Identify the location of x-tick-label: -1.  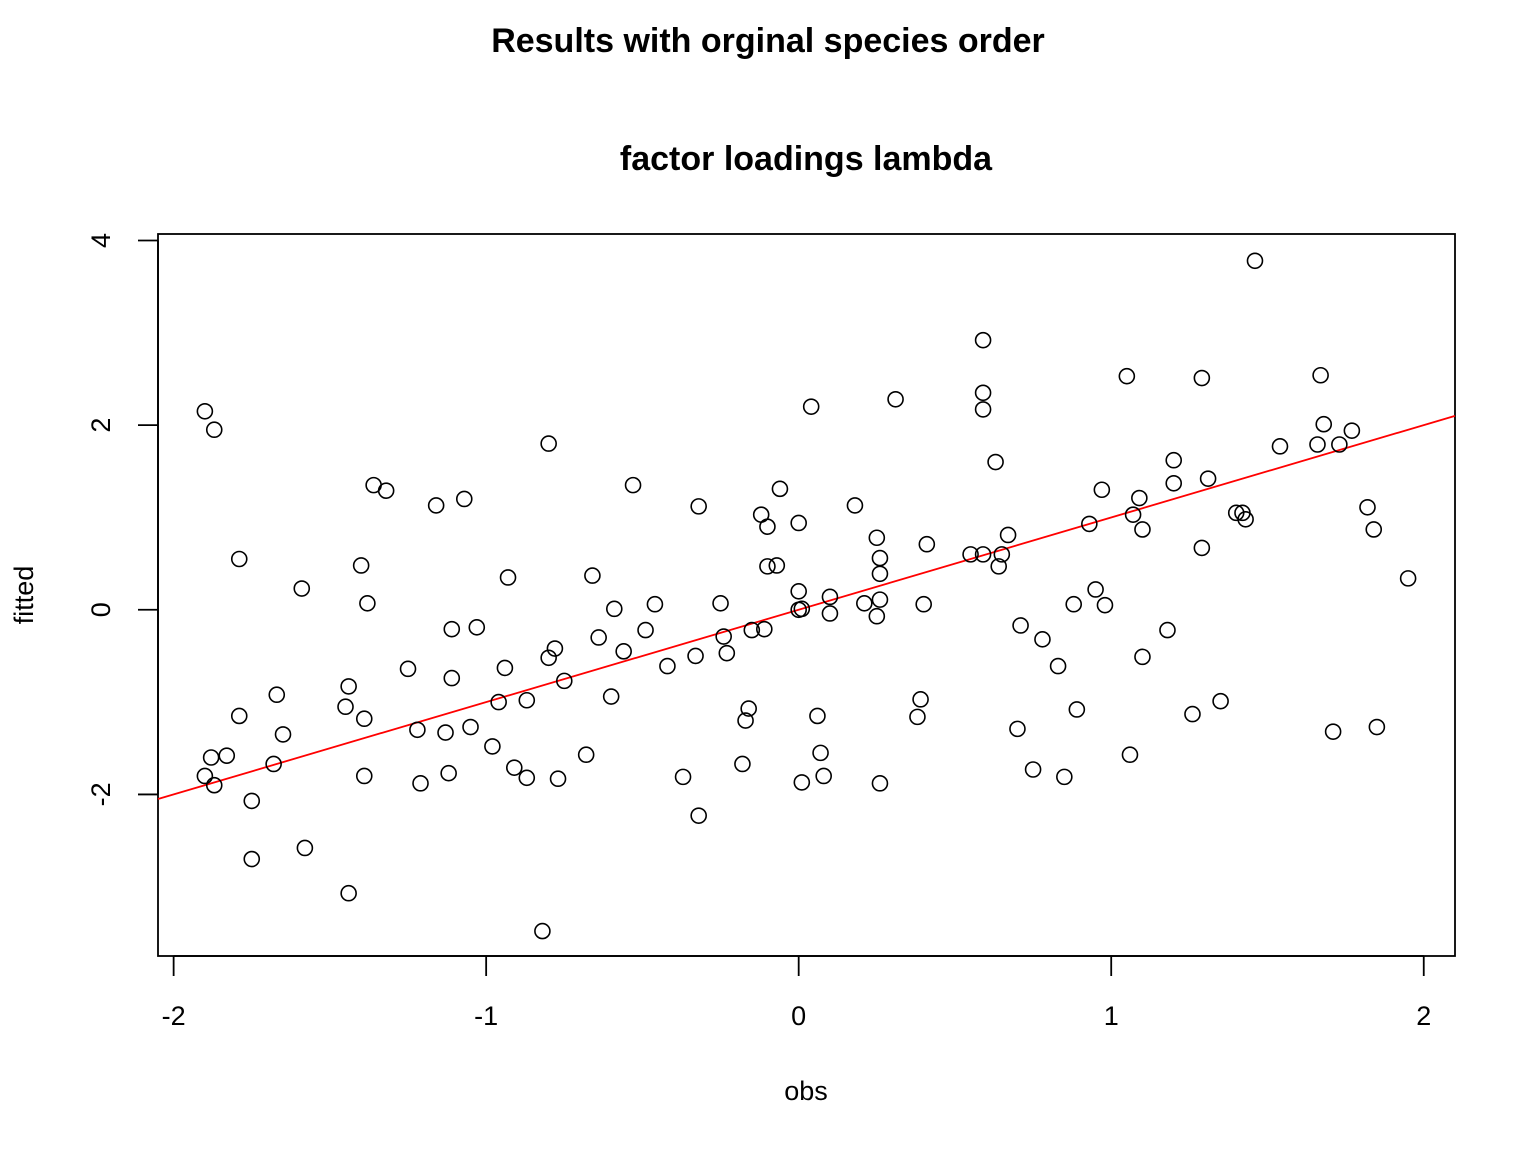
(486, 1016).